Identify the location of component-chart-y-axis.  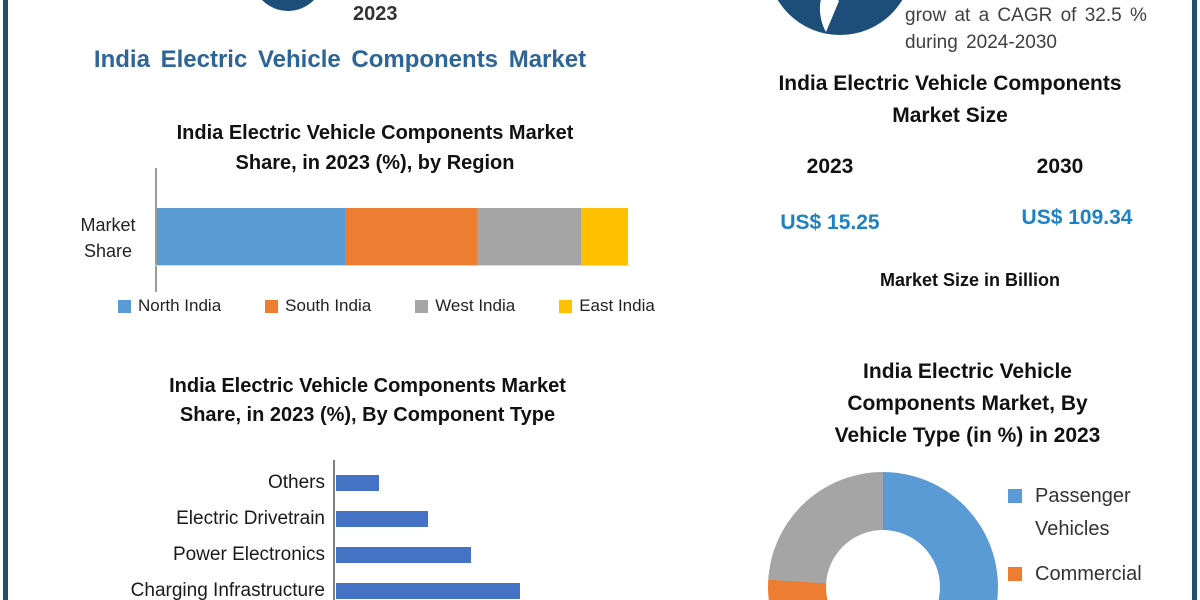
(334, 530).